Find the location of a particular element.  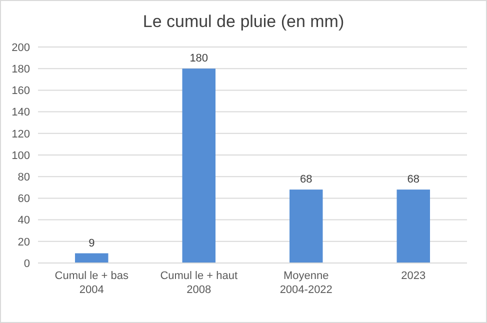

data-label: 180 is located at coordinates (199, 58).